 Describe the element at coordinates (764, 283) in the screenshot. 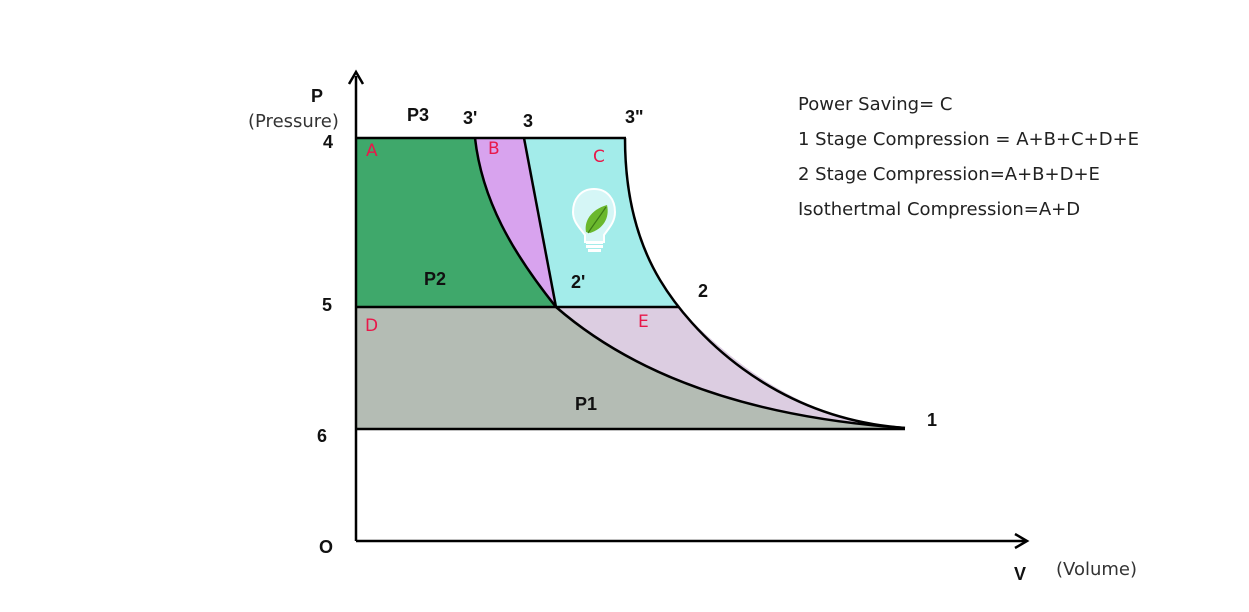

I see `adiabatic-curve-1-to-3dp` at that location.